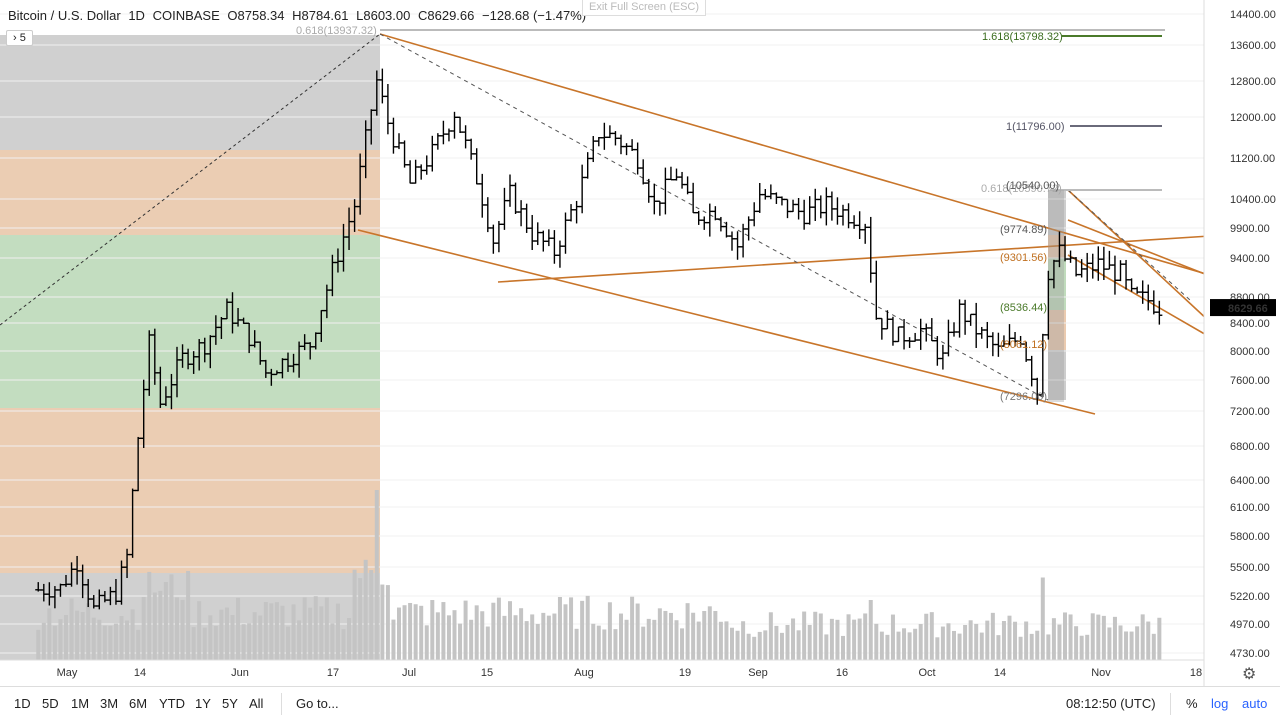  What do you see at coordinates (1255, 703) in the screenshot?
I see `auto-scale-toggle: auto` at bounding box center [1255, 703].